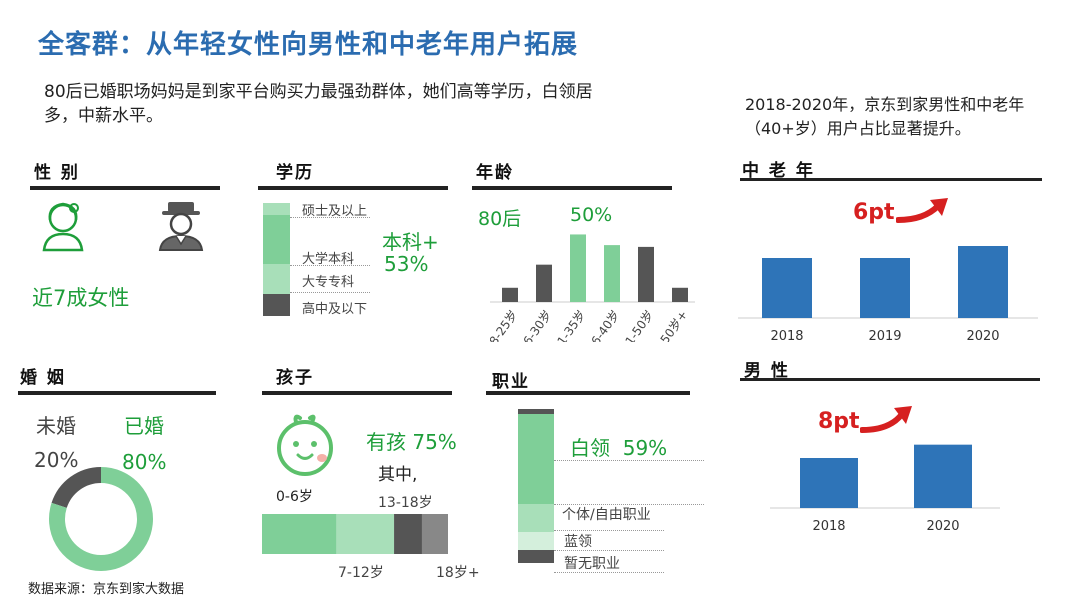 This screenshot has width=1080, height=608. I want to click on edu-label-master: 硕士及以上, so click(335, 211).